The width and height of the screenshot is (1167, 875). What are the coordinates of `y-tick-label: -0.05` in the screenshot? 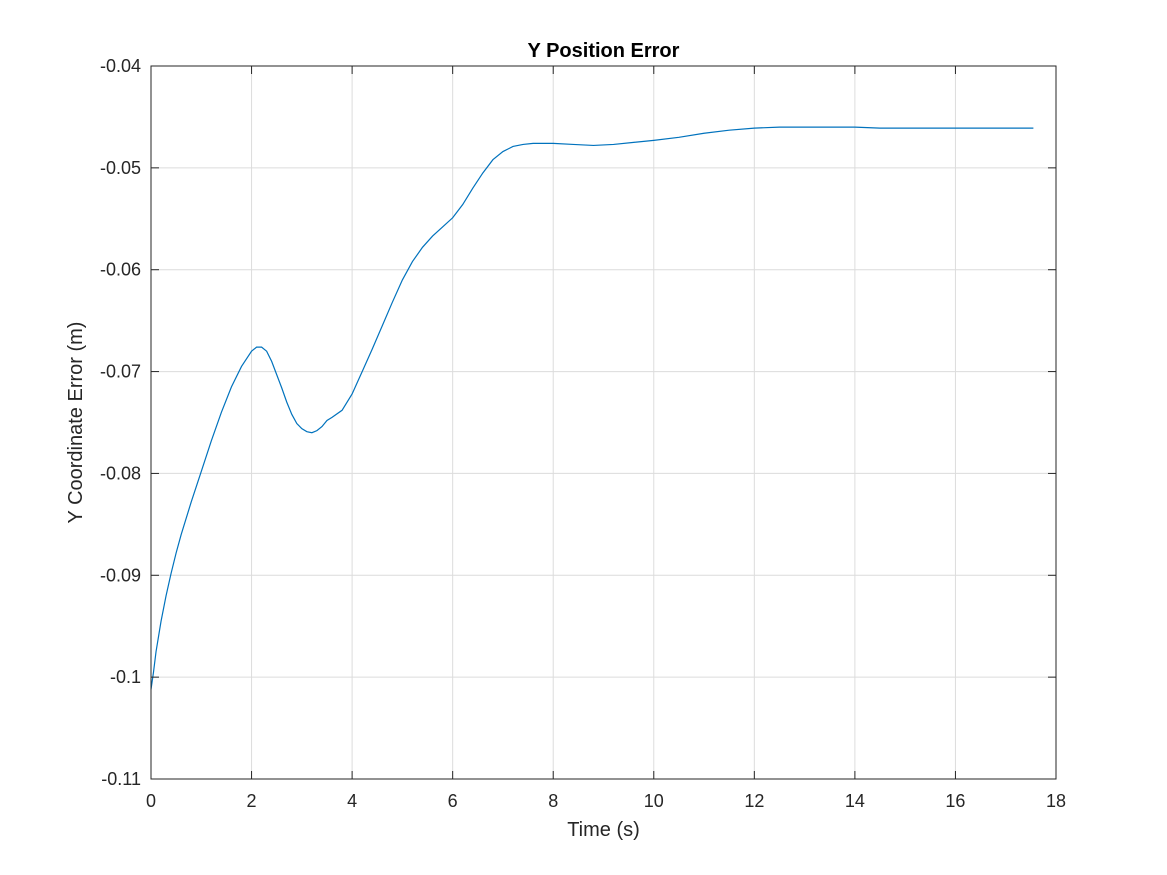 It's located at (120, 168).